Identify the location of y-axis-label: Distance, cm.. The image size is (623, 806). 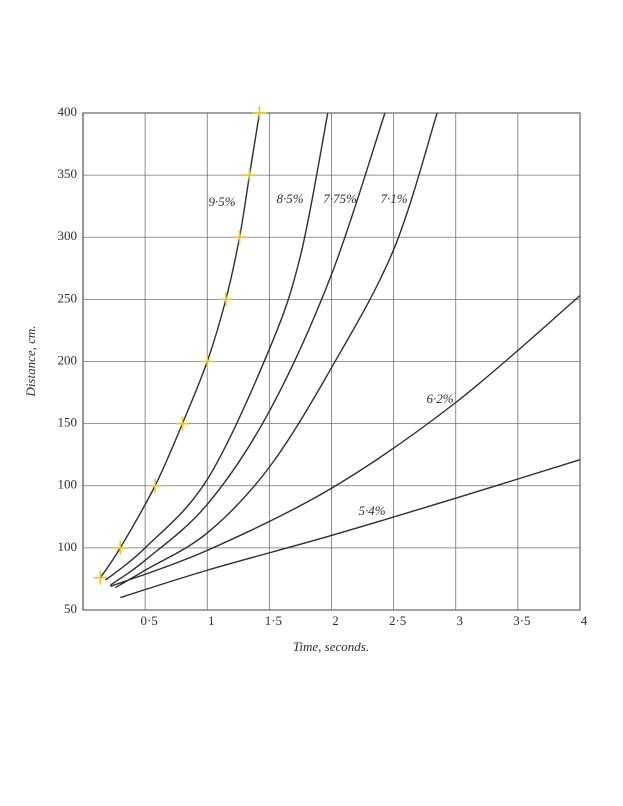
(30, 361).